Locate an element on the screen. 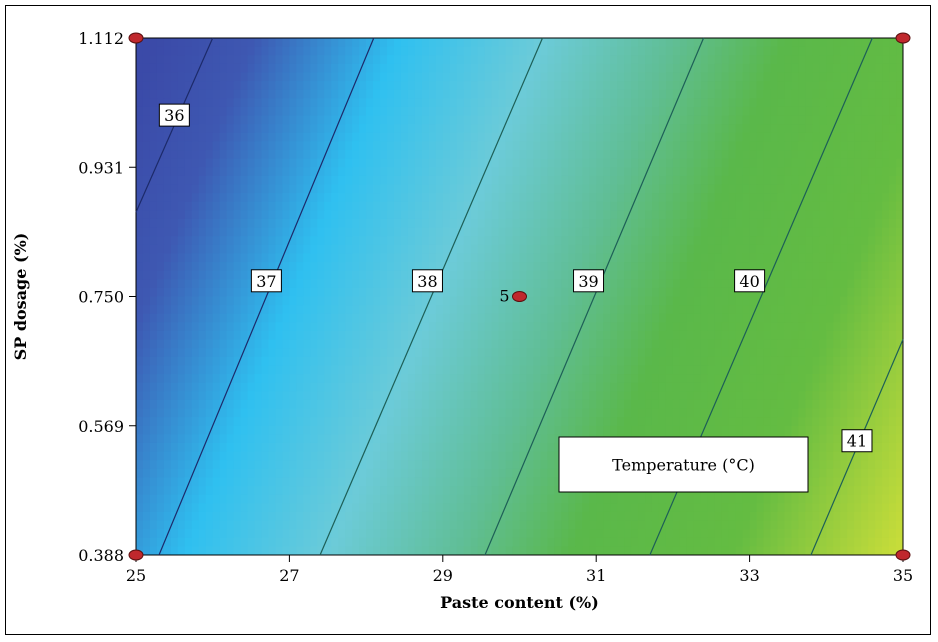 The height and width of the screenshot is (642, 938). y-tick-label: 0.750 is located at coordinates (101, 297).